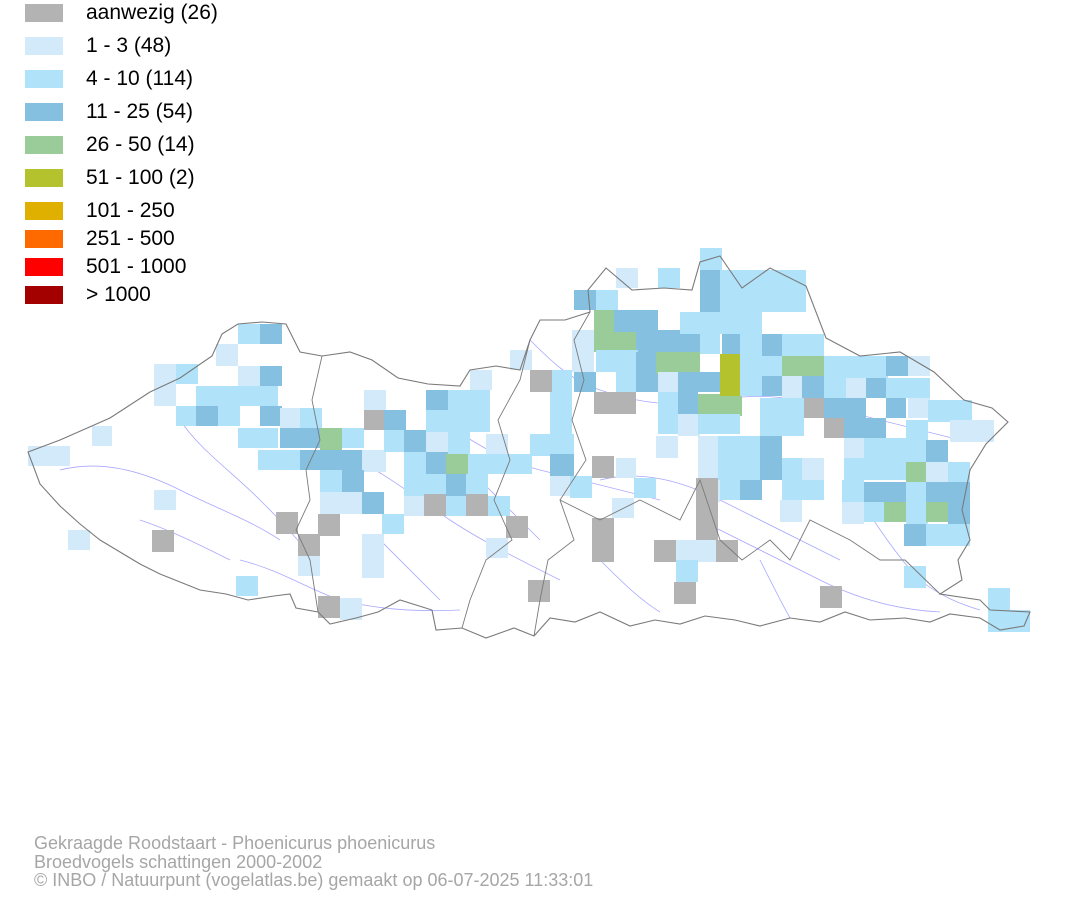 Image resolution: width=1074 pixels, height=900 pixels. I want to click on legend-item: 1 - 3 (48), so click(205, 46).